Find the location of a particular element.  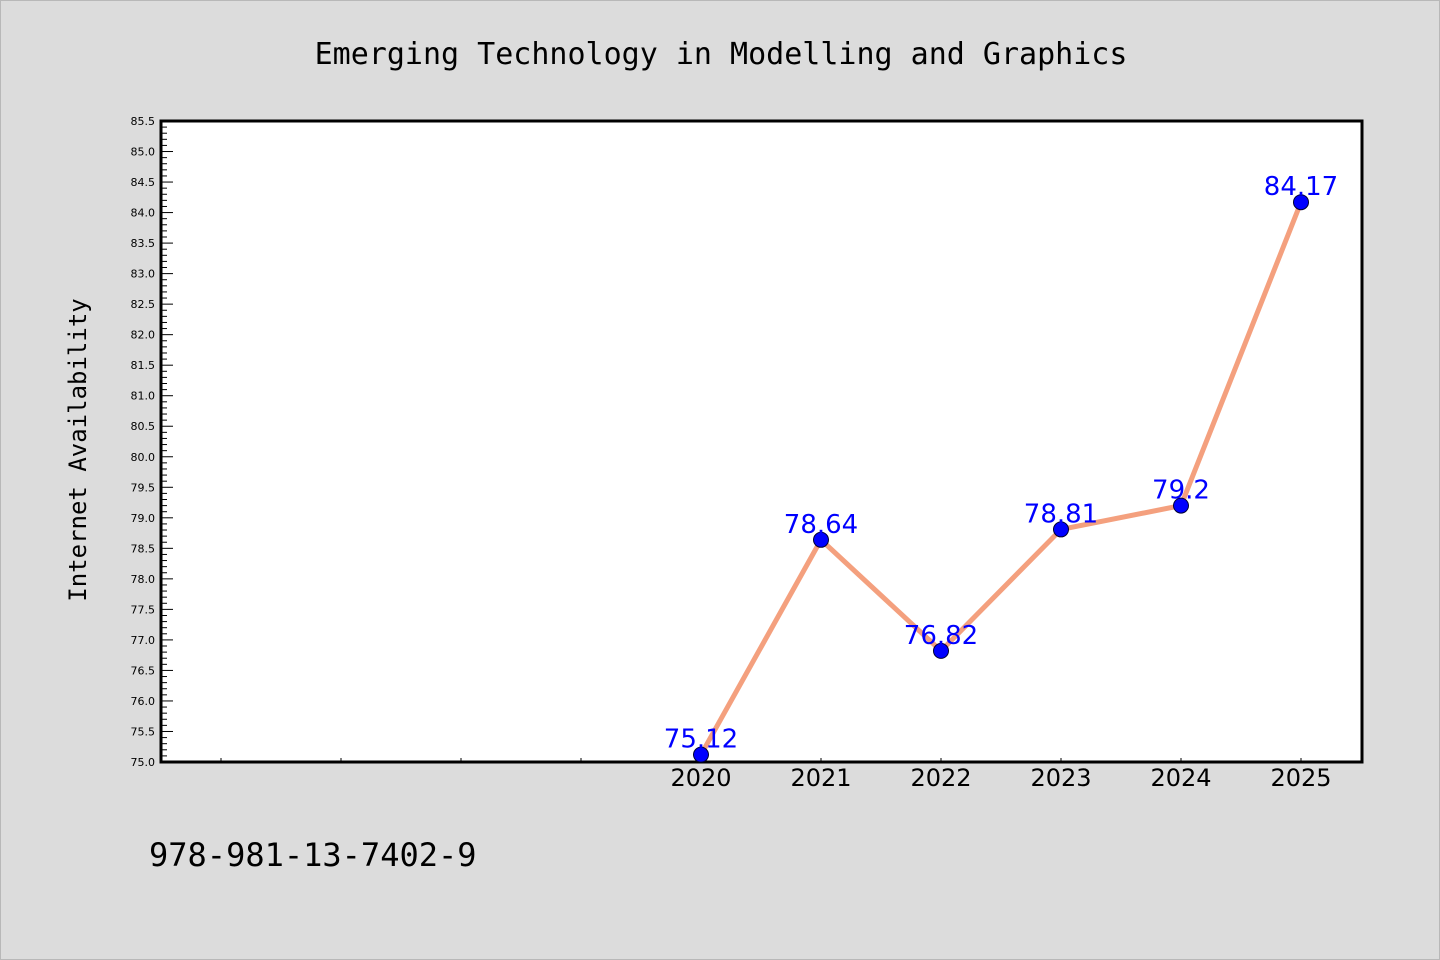

x-tick-label: 2025 is located at coordinates (1300, 778).